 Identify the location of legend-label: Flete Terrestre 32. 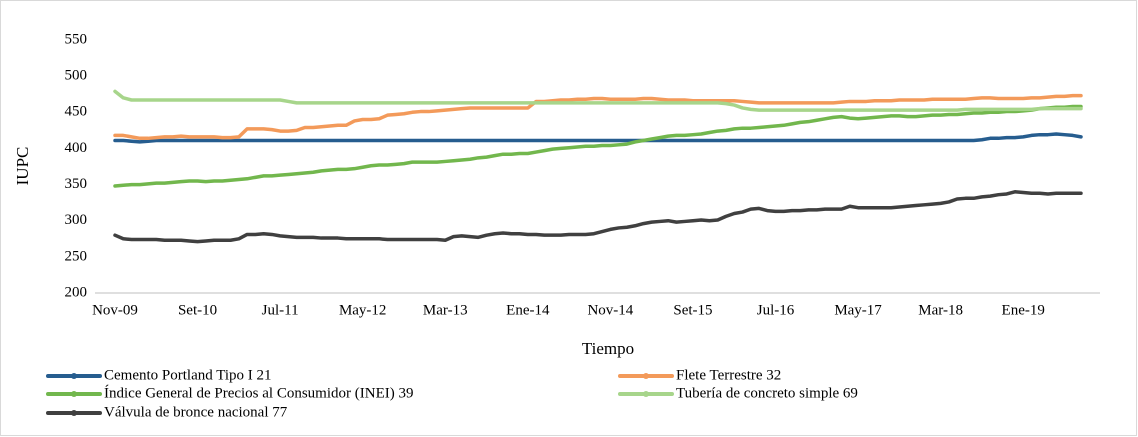
(728, 375).